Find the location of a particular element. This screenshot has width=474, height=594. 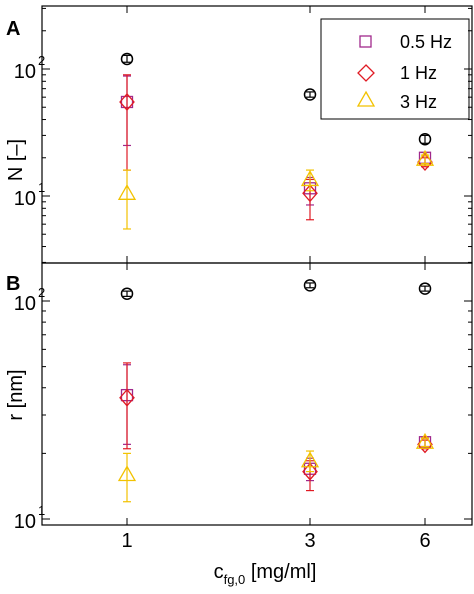

panel-a-ylabel: N [–] is located at coordinates (16, 160).